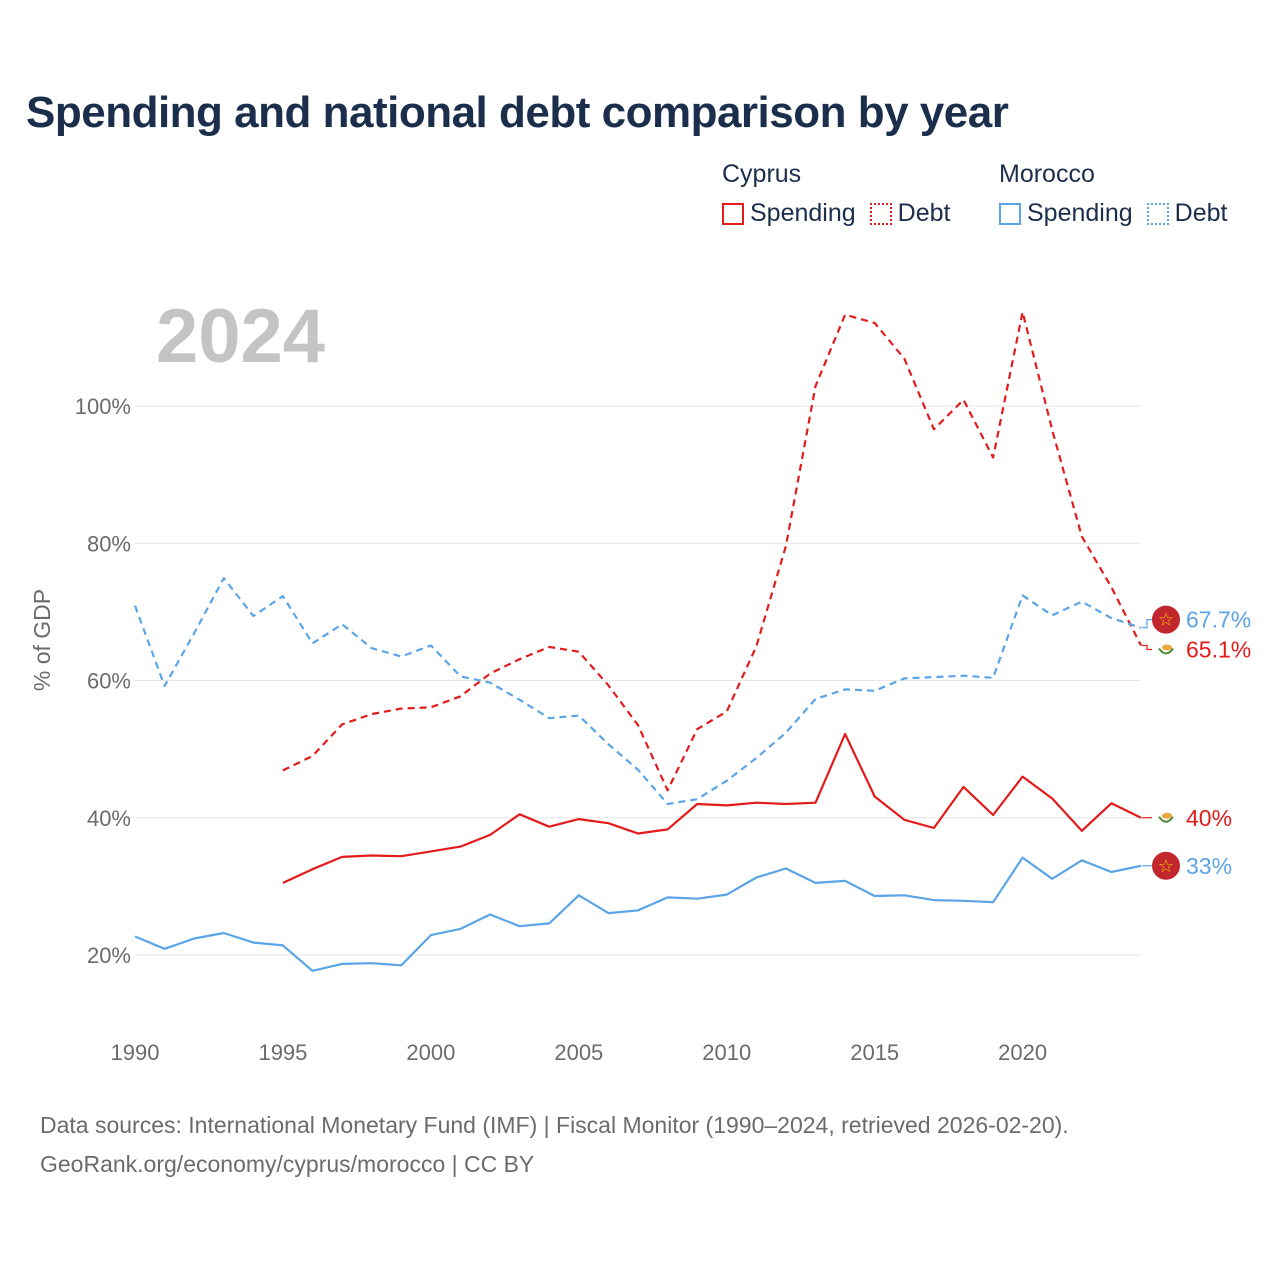  What do you see at coordinates (109, 681) in the screenshot?
I see `y-tick-label: 60%` at bounding box center [109, 681].